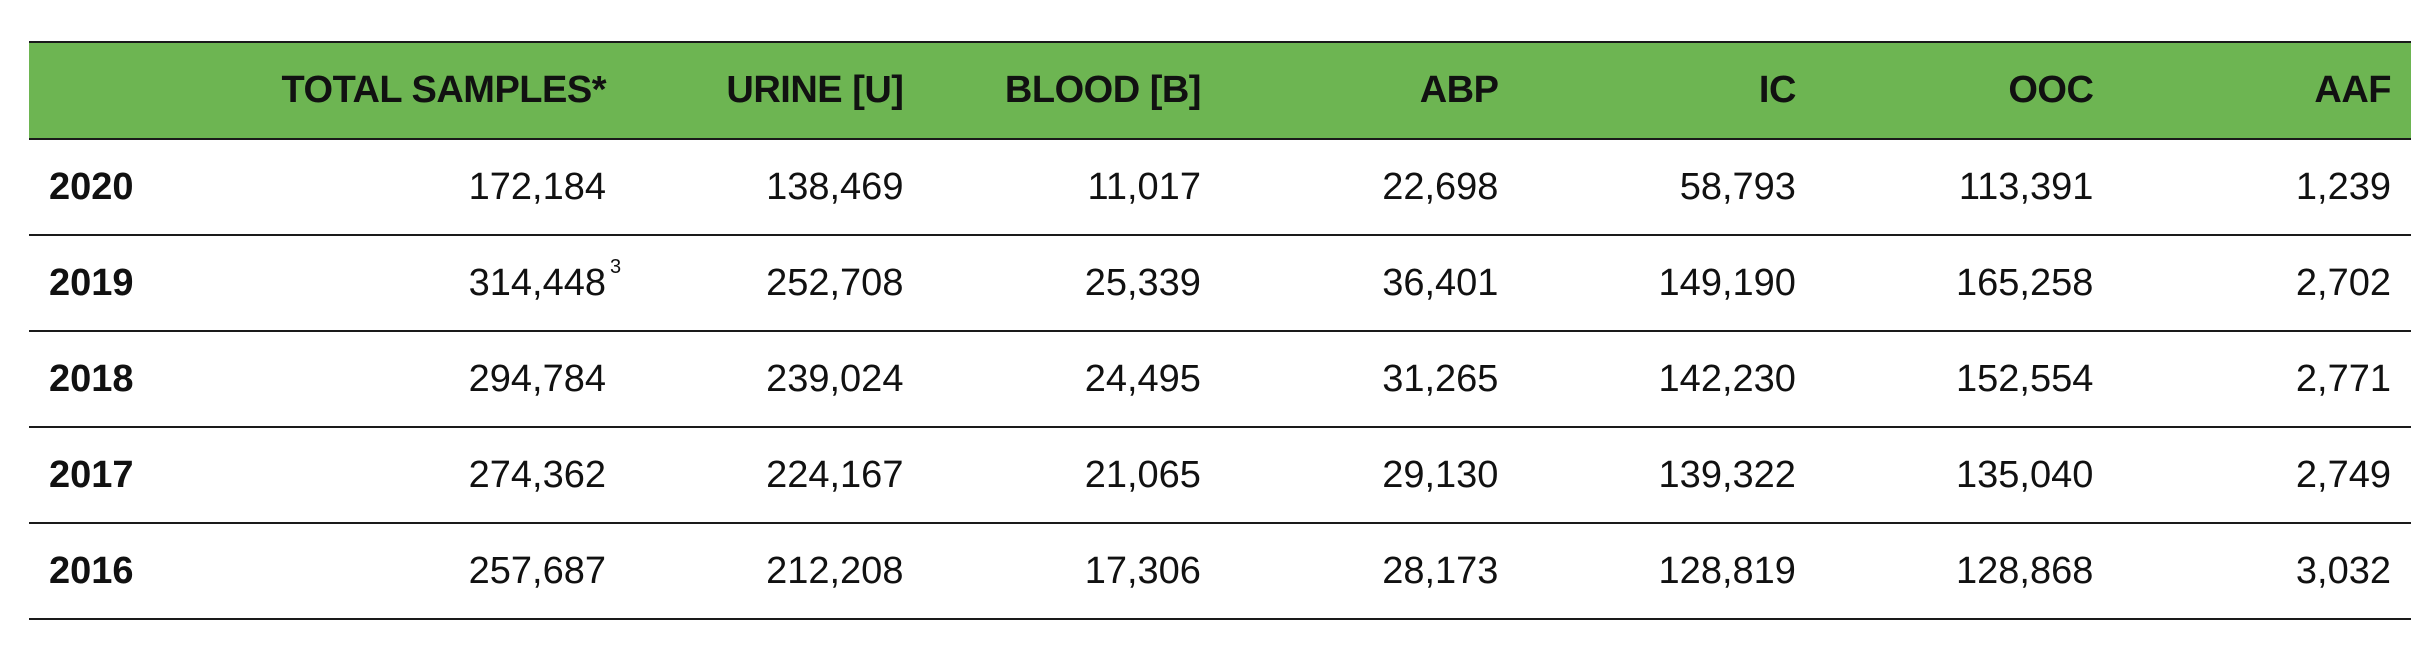  What do you see at coordinates (774, 379) in the screenshot?
I see `urine-cell: 239,024` at bounding box center [774, 379].